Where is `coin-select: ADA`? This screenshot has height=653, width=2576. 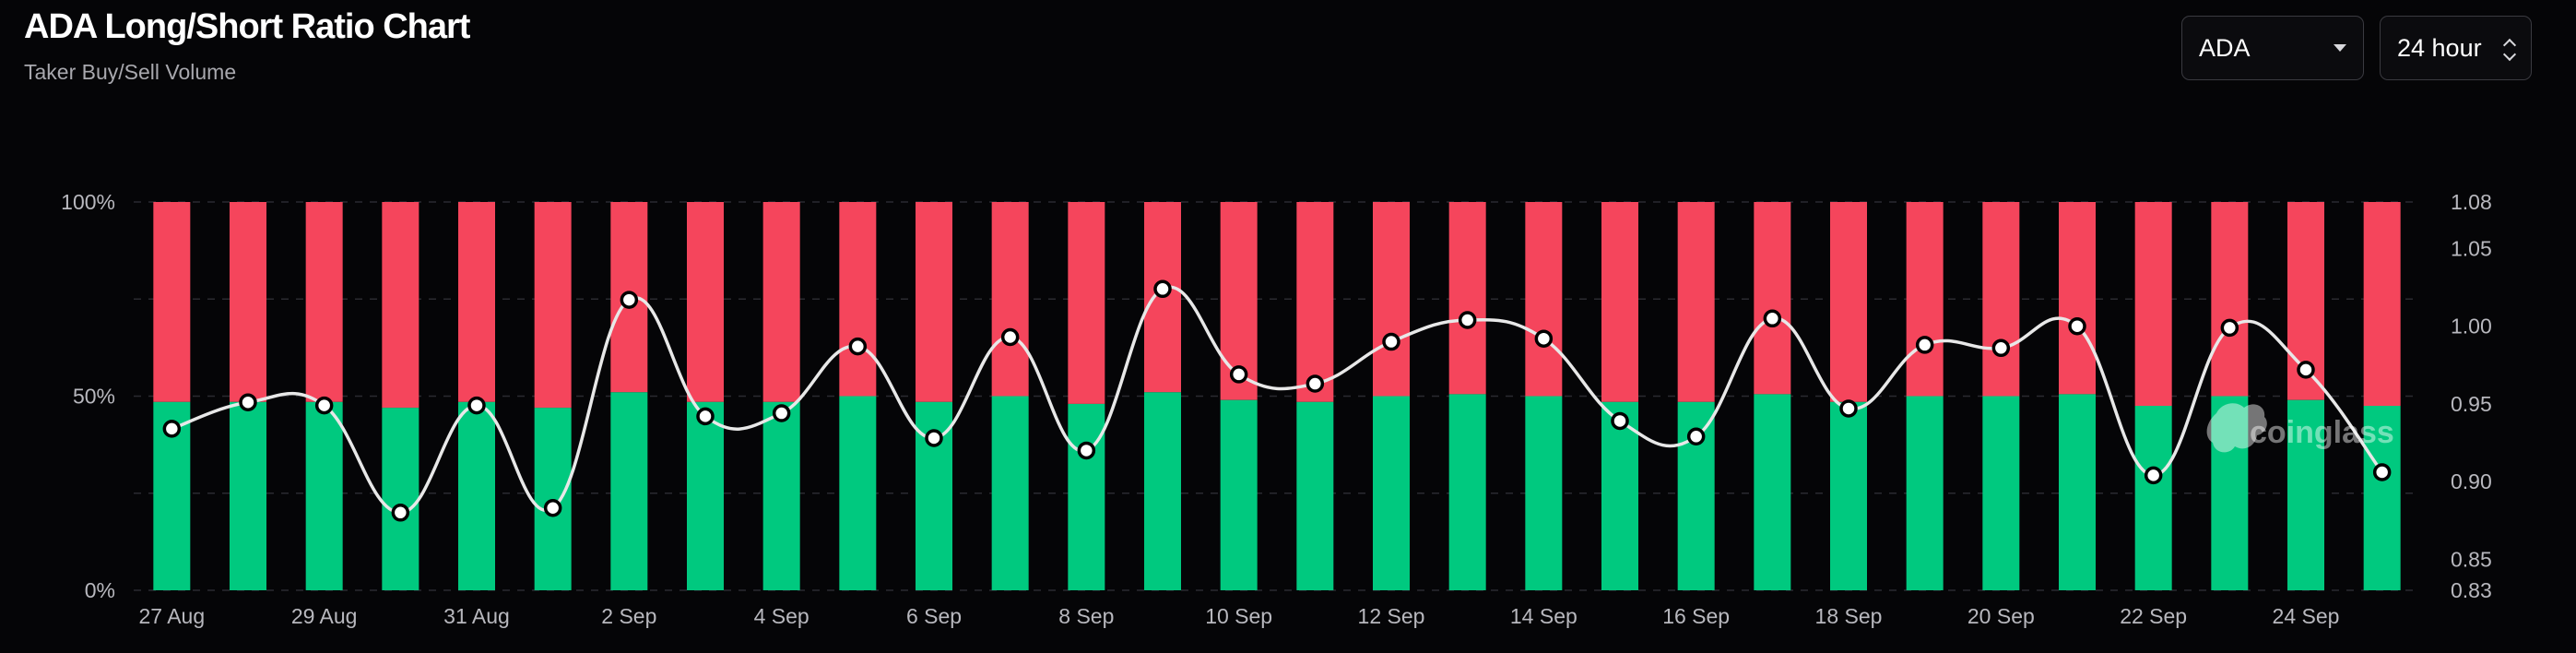 coin-select: ADA is located at coordinates (2272, 48).